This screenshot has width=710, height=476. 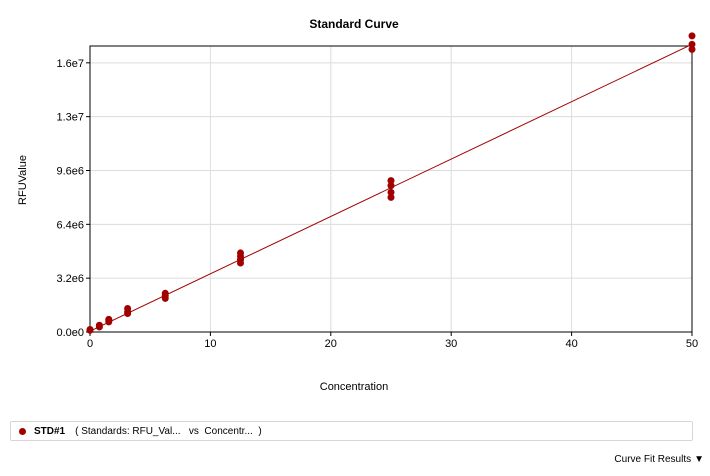 I want to click on curve-fit-results-dropdown: Curve Fit Results ▼, so click(x=659, y=459).